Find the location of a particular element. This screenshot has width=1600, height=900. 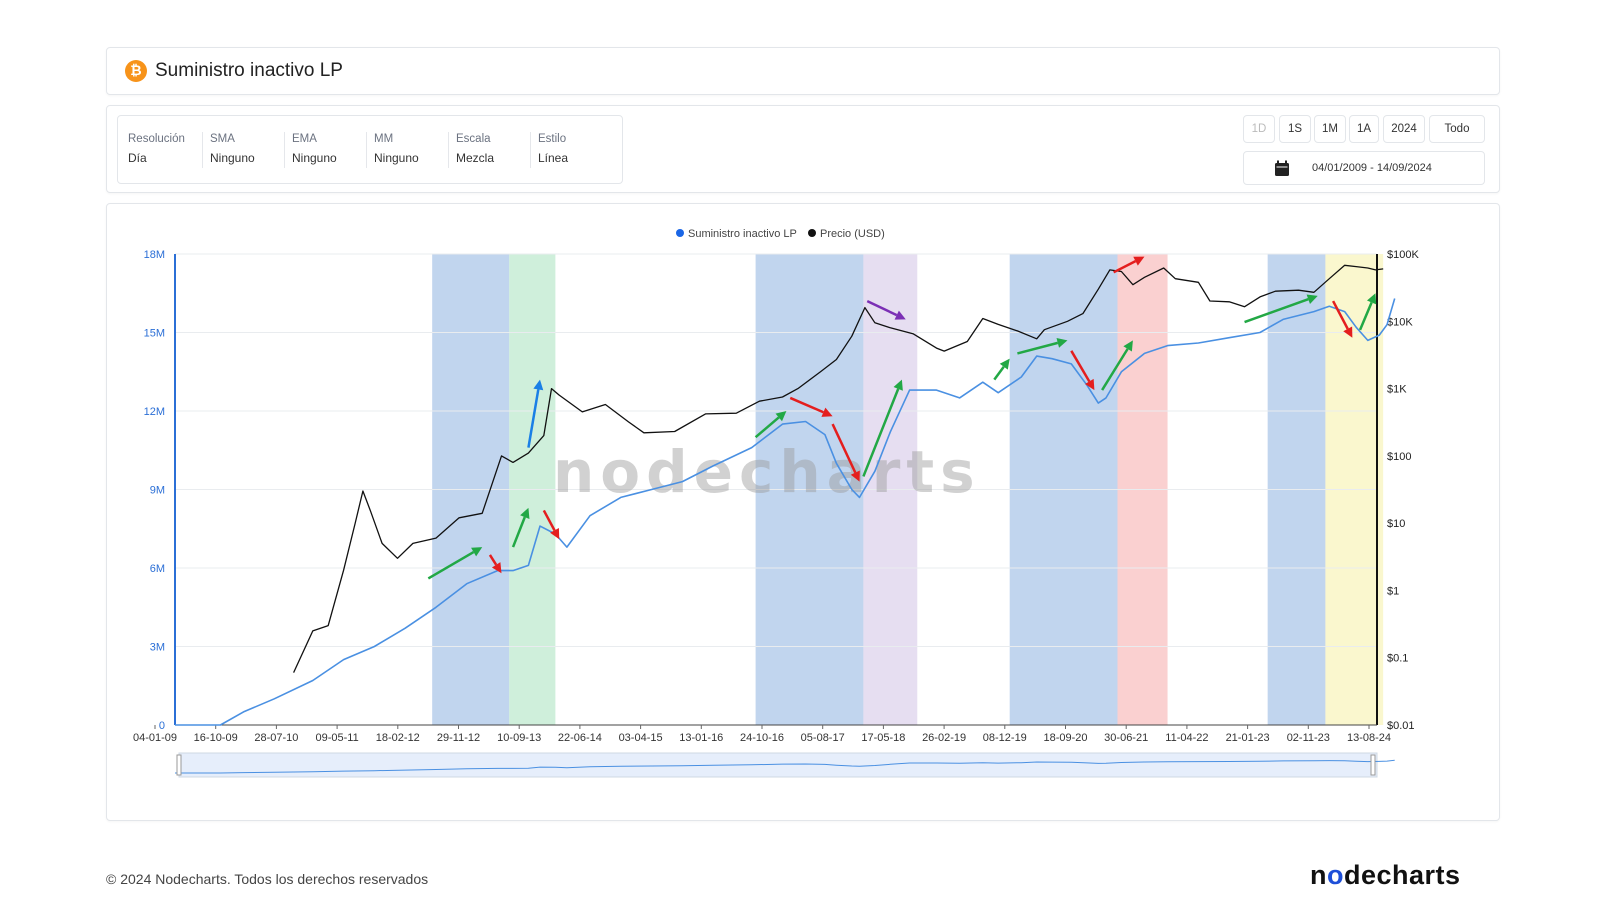

x-tick-label: 29-11-12 is located at coordinates (458, 738).